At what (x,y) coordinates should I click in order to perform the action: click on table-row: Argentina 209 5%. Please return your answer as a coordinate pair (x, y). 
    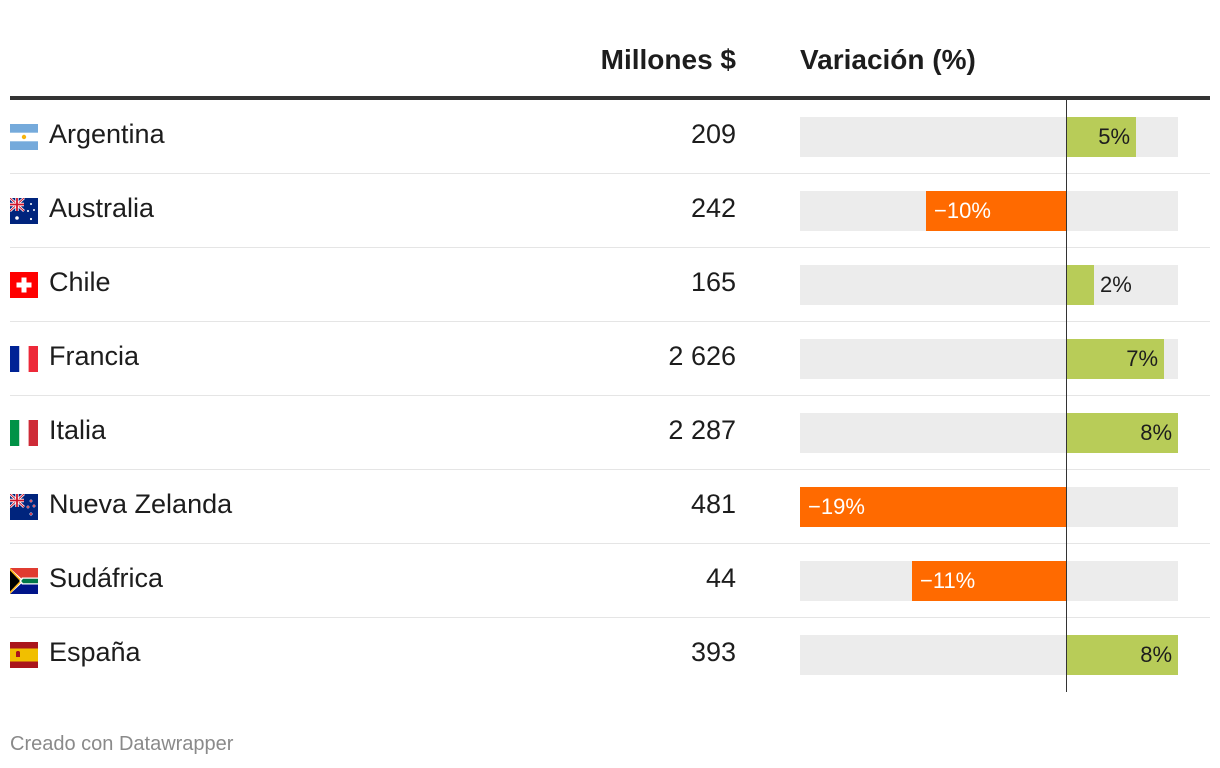
    Looking at the image, I should click on (610, 137).